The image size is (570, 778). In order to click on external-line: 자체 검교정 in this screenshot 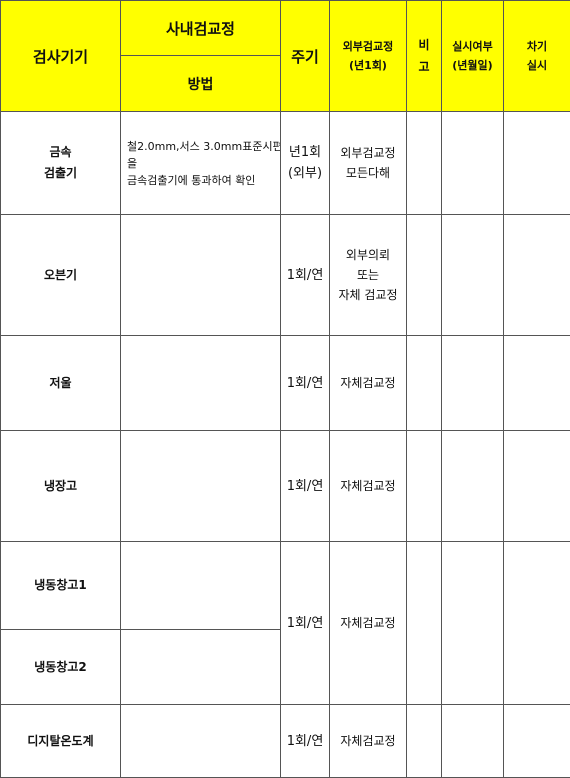, I will do `click(368, 295)`.